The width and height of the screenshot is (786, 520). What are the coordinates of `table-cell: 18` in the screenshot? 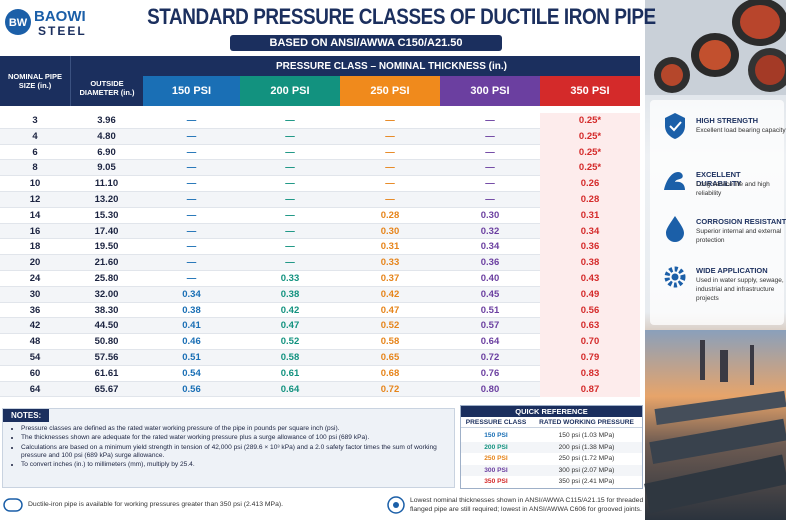 It's located at (35, 247).